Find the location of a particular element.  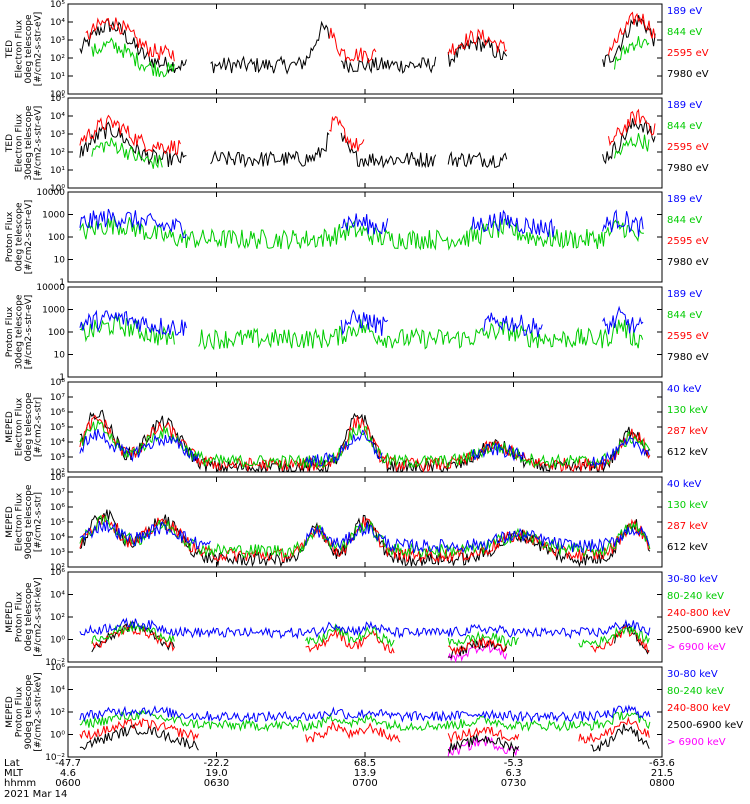

y-tick-label: 10⁸ is located at coordinates (57, 383).